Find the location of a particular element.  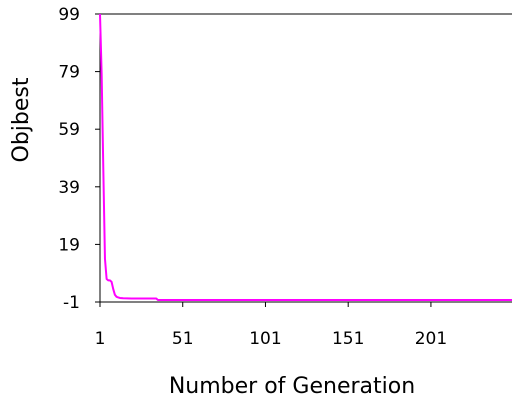

y-tick-label: 39 is located at coordinates (69, 188).